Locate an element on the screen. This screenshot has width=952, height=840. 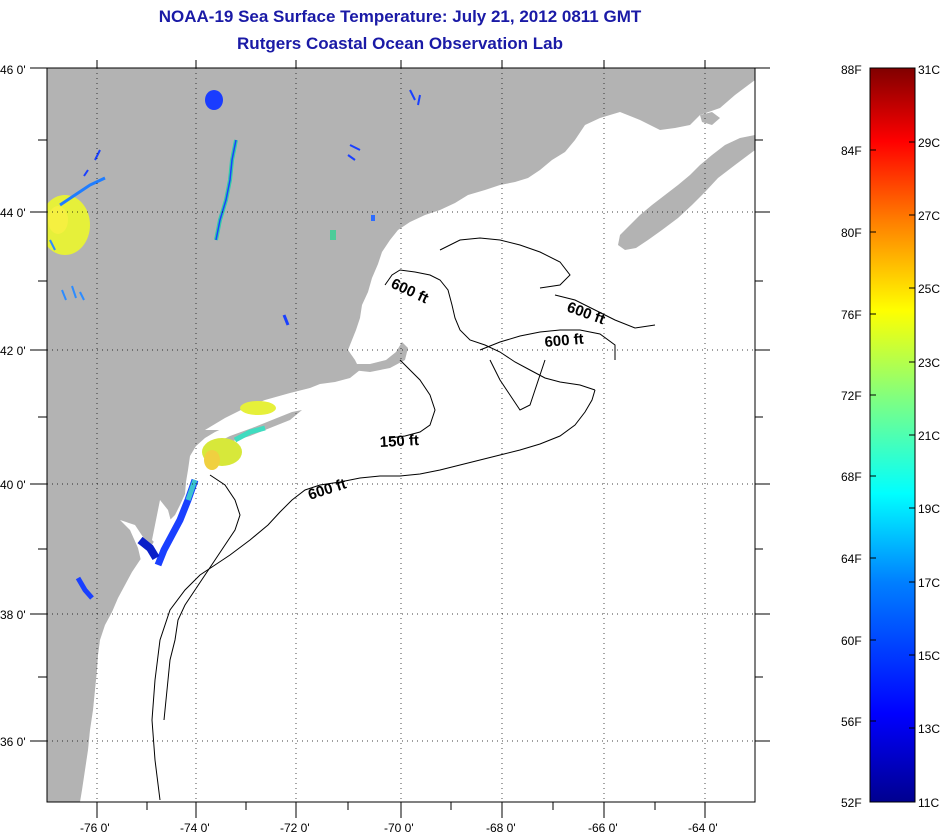
land-island-east is located at coordinates (710, 118).